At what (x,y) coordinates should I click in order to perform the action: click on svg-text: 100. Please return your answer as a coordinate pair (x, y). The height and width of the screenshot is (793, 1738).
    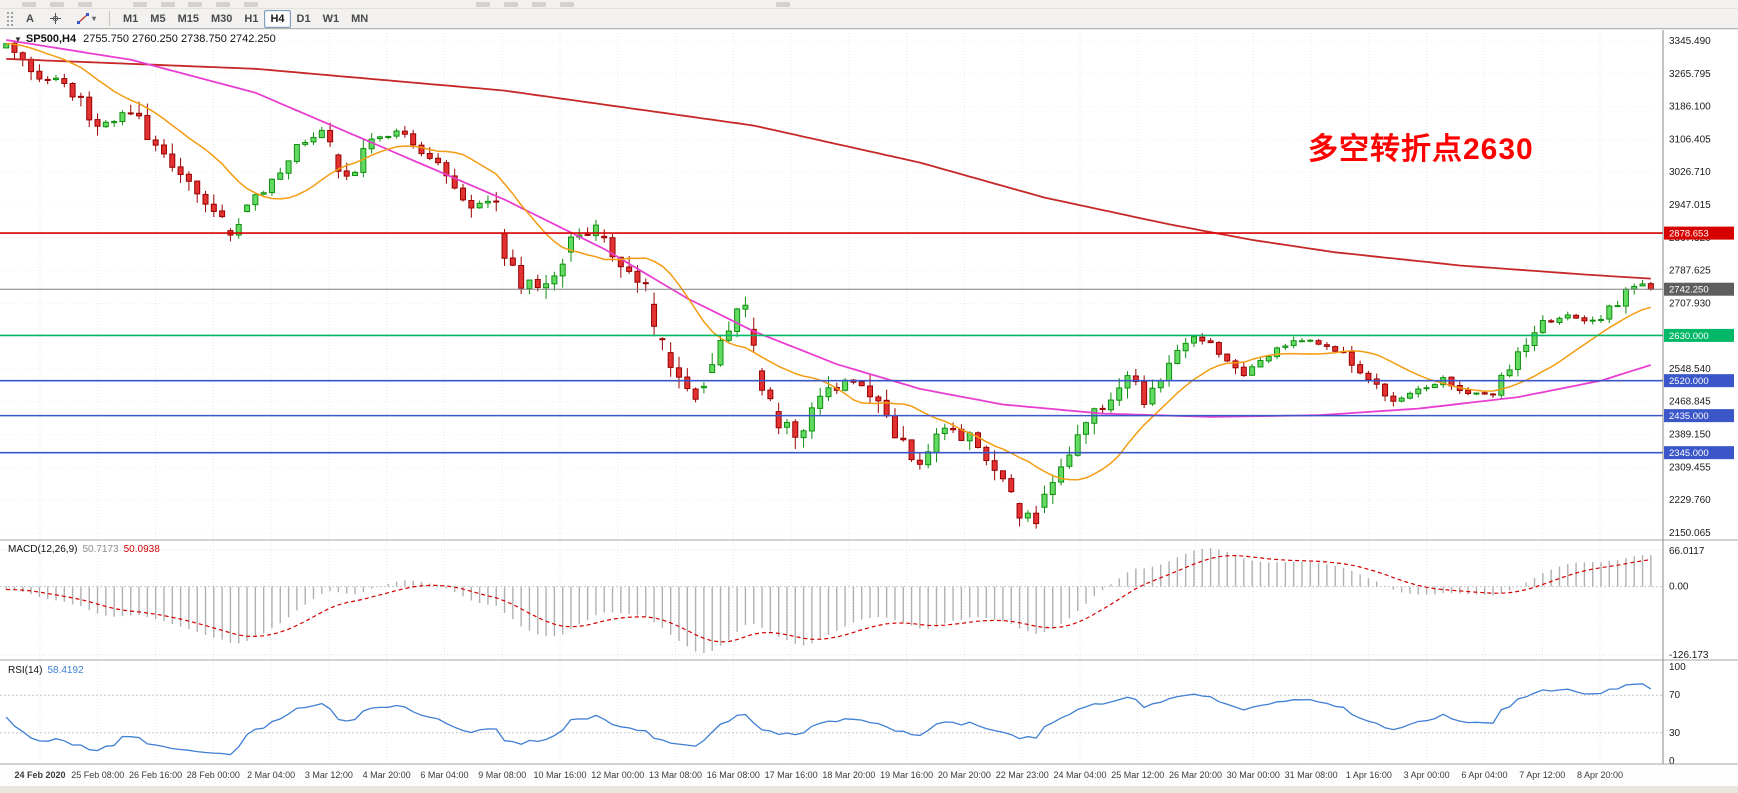
    Looking at the image, I should click on (1677, 667).